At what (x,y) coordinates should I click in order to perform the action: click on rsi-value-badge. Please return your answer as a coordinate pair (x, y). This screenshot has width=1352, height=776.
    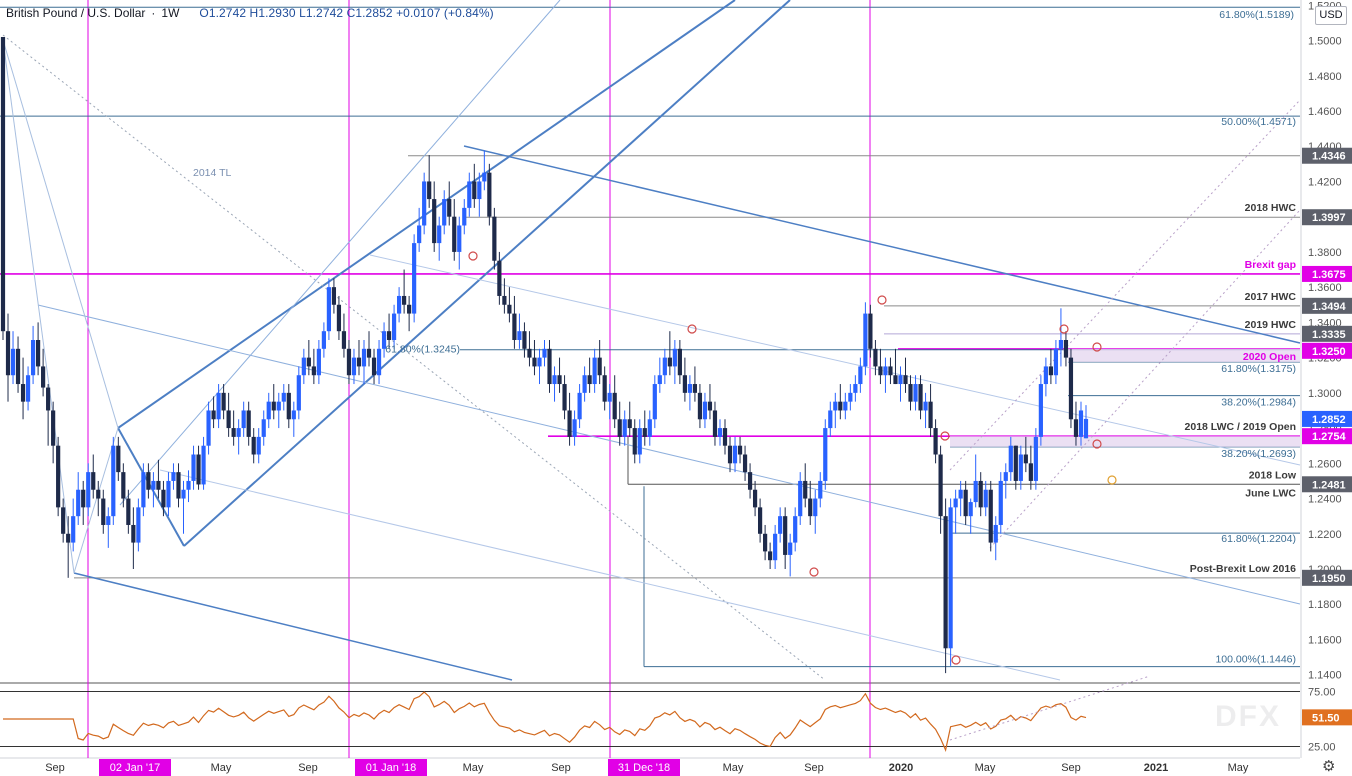
    Looking at the image, I should click on (1327, 717).